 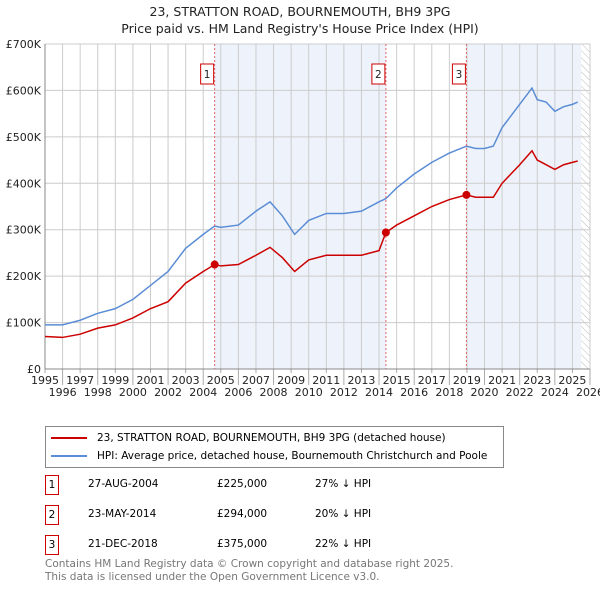 What do you see at coordinates (123, 484) in the screenshot?
I see `sale-date: 27-AUG-2004` at bounding box center [123, 484].